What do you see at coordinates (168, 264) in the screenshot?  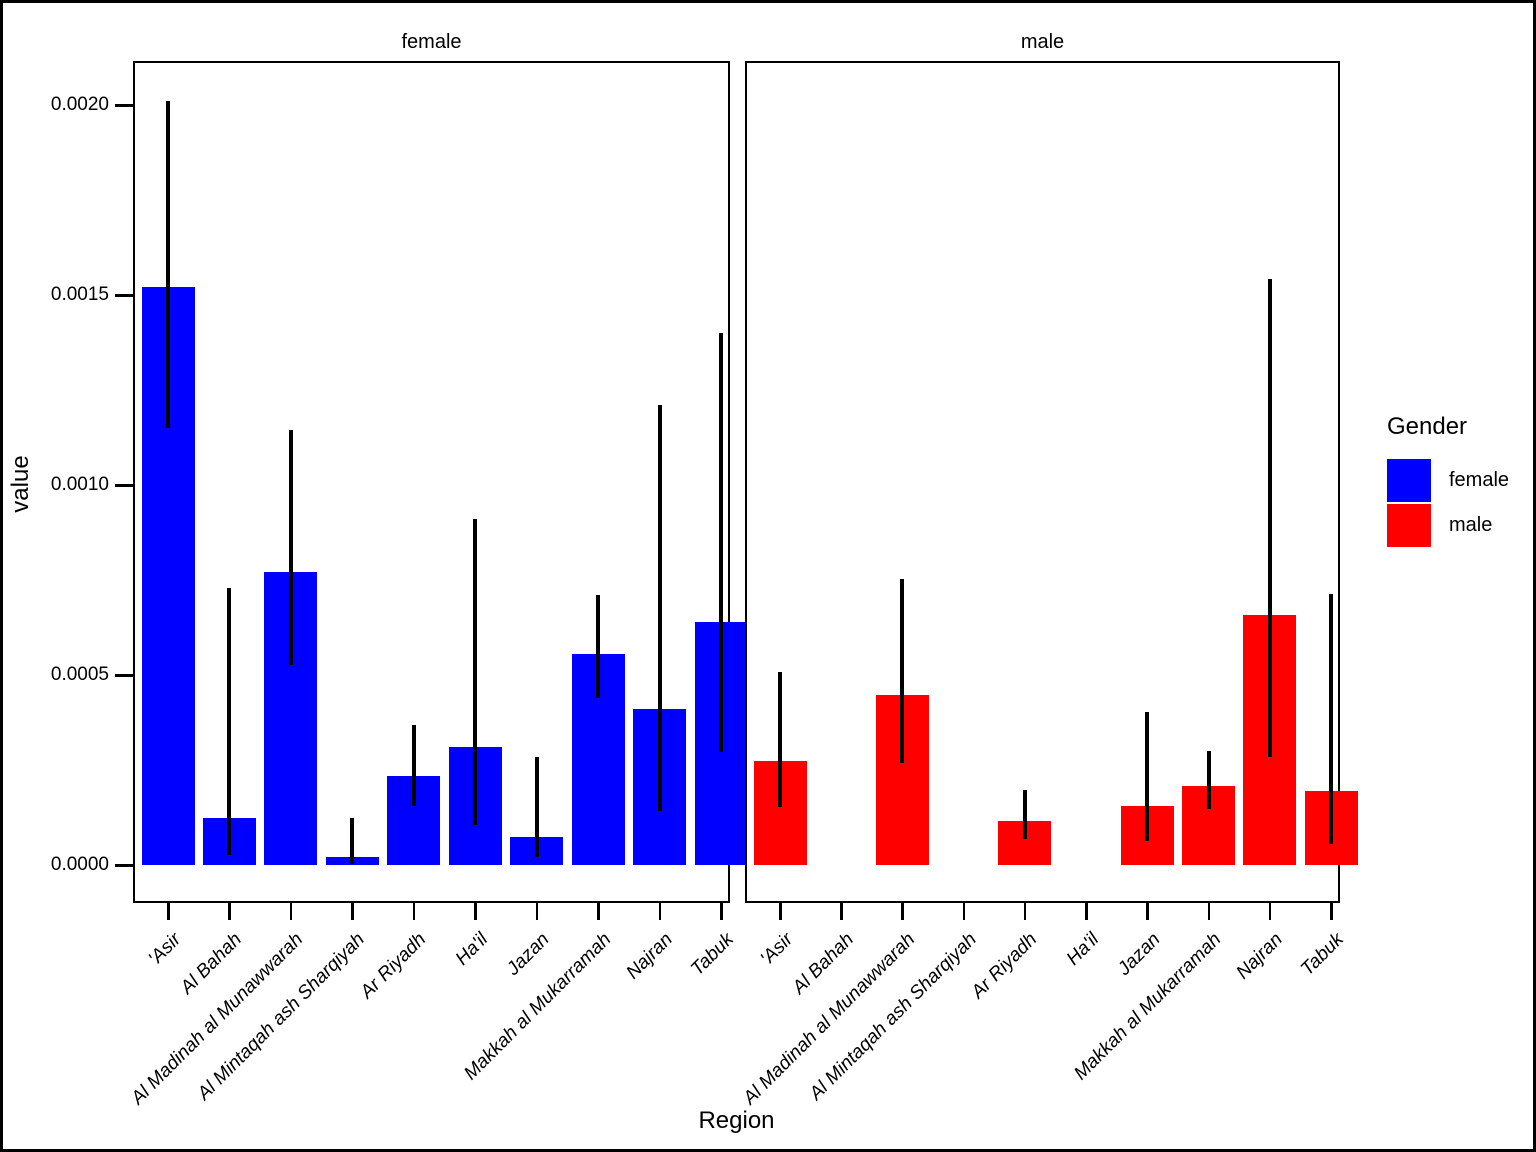 I see `error-bar-female--asir` at bounding box center [168, 264].